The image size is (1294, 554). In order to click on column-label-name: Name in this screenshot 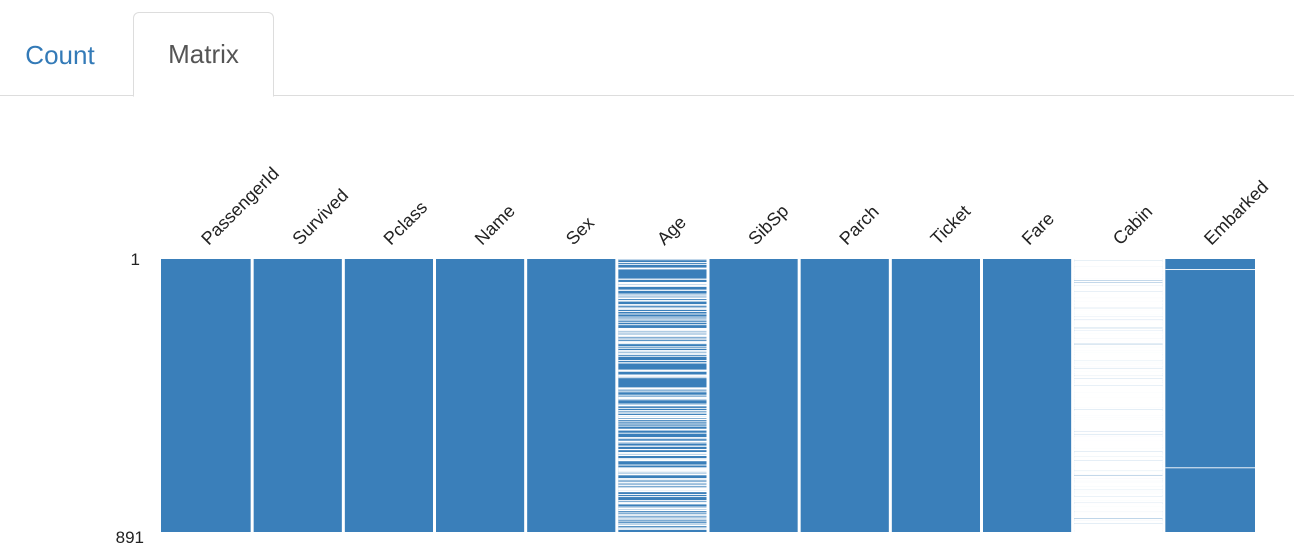, I will do `click(495, 225)`.